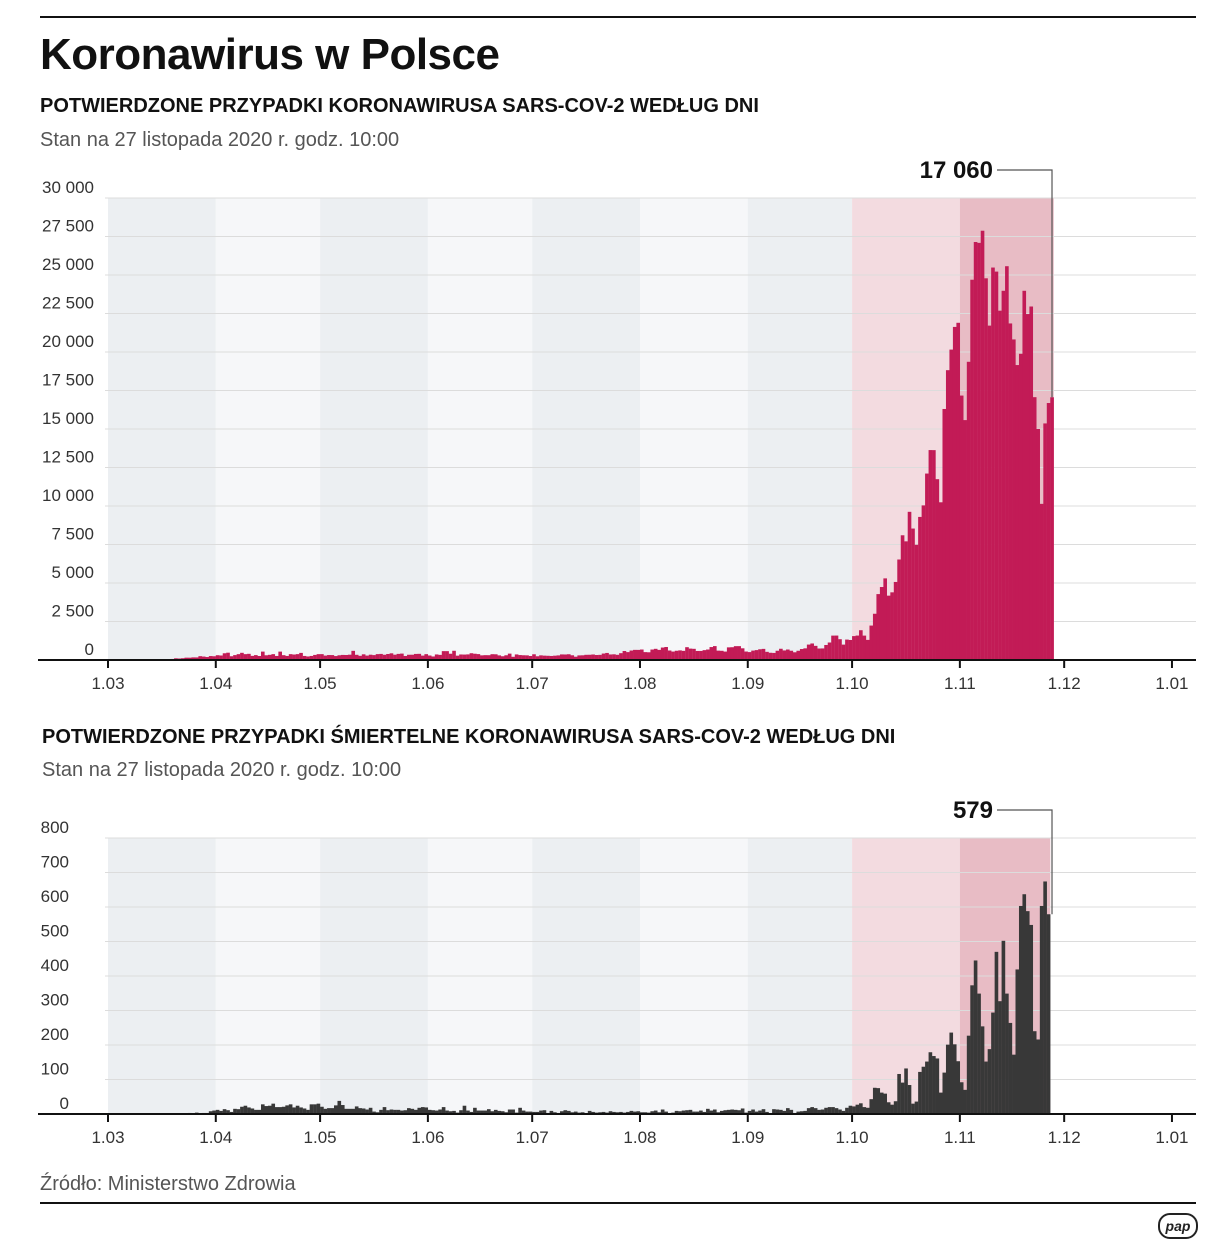  What do you see at coordinates (55, 1069) in the screenshot?
I see `y-tick-label: 100` at bounding box center [55, 1069].